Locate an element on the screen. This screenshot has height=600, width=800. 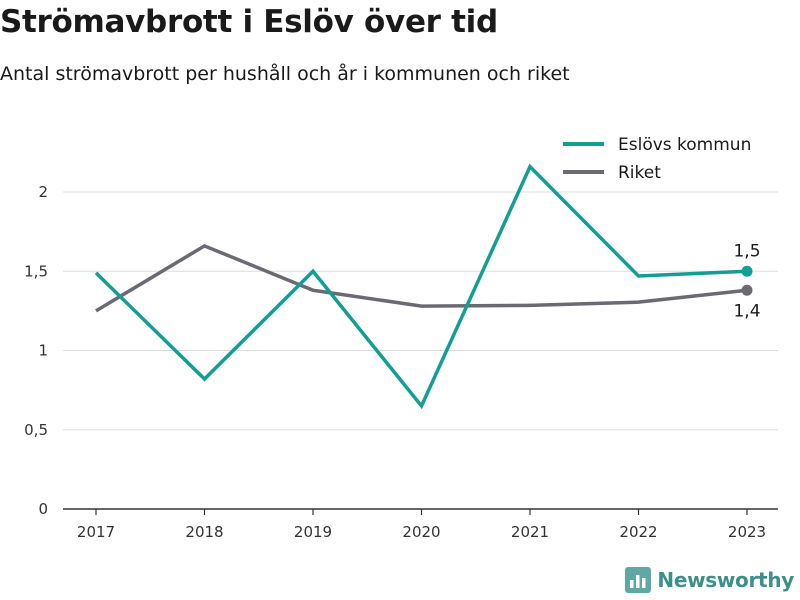
data-label: 1,4 is located at coordinates (746, 311).